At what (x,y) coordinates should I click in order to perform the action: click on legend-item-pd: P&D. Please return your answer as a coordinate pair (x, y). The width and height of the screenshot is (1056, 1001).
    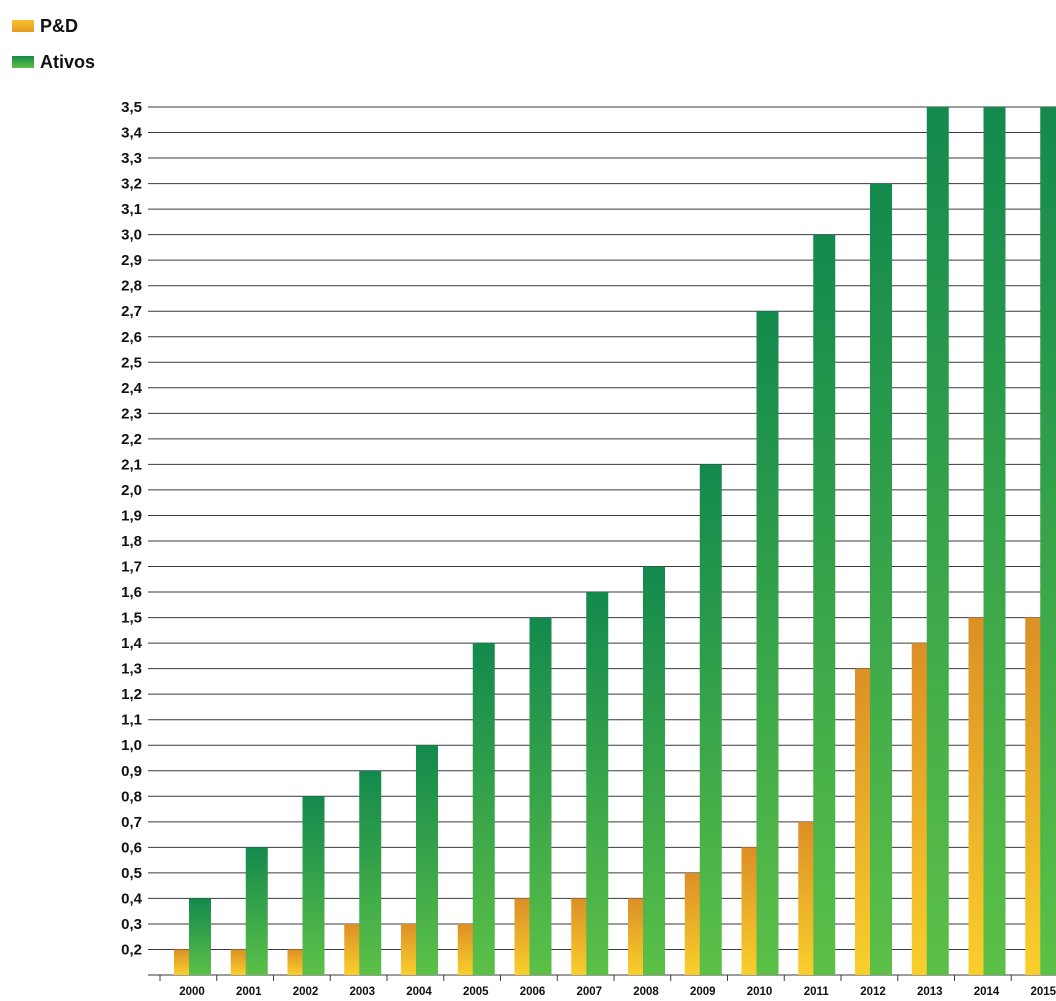
    Looking at the image, I should click on (53, 26).